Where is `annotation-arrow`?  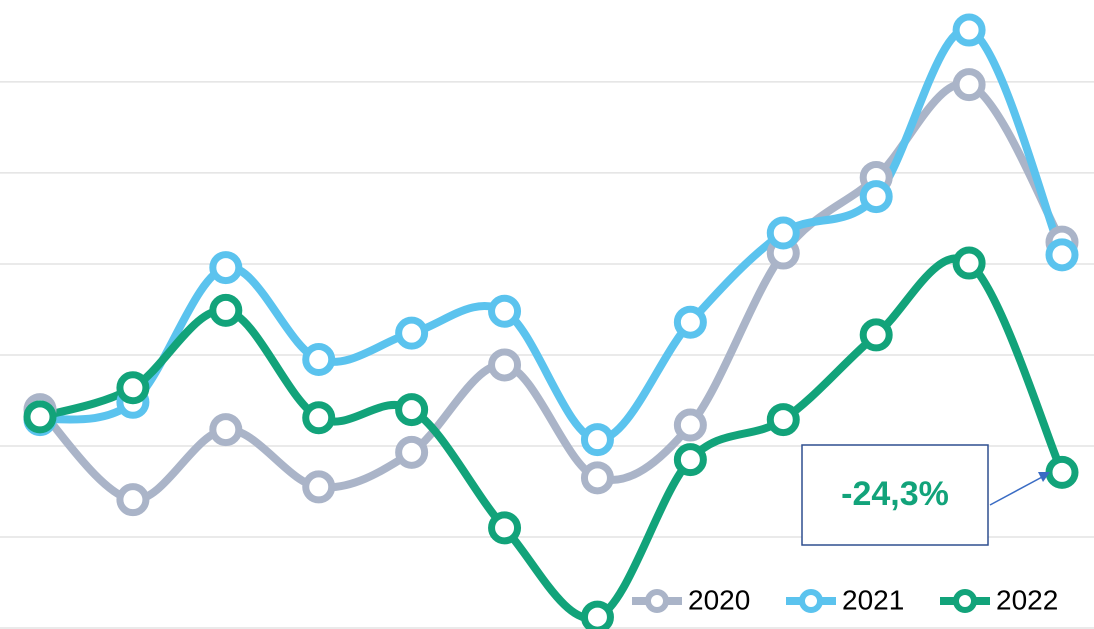
annotation-arrow is located at coordinates (1017, 490).